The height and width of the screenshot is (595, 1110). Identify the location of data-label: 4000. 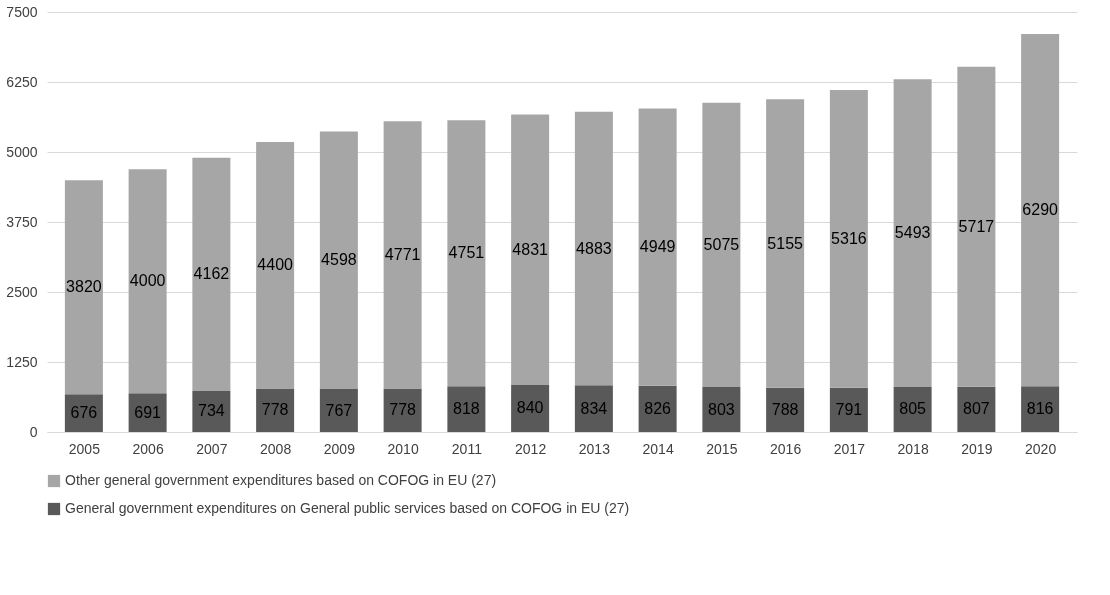
(147, 281).